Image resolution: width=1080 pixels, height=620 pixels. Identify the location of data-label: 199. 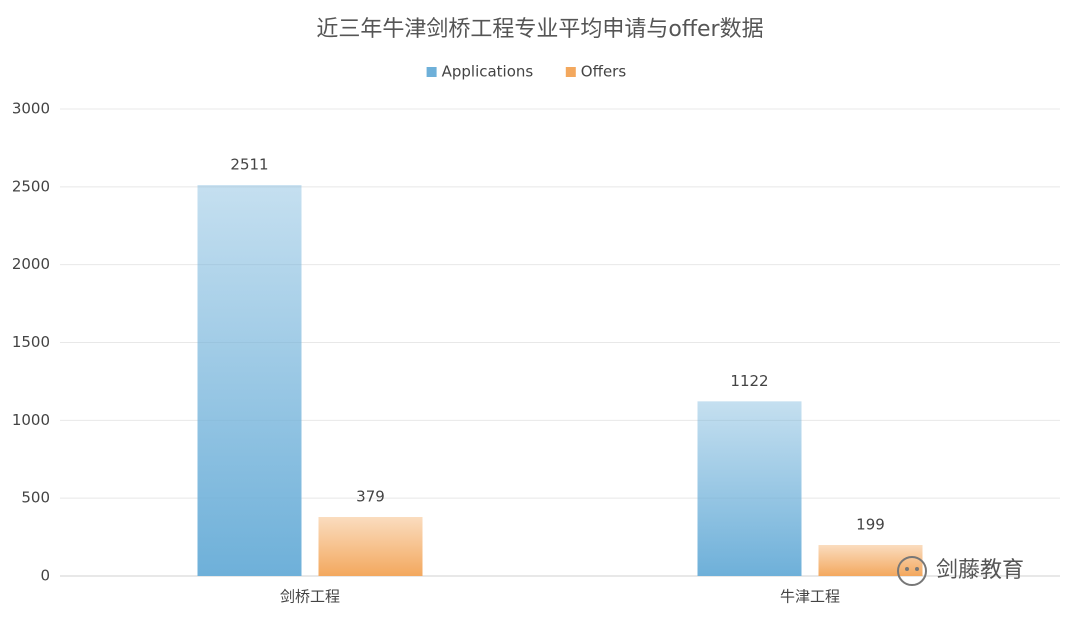
(870, 525).